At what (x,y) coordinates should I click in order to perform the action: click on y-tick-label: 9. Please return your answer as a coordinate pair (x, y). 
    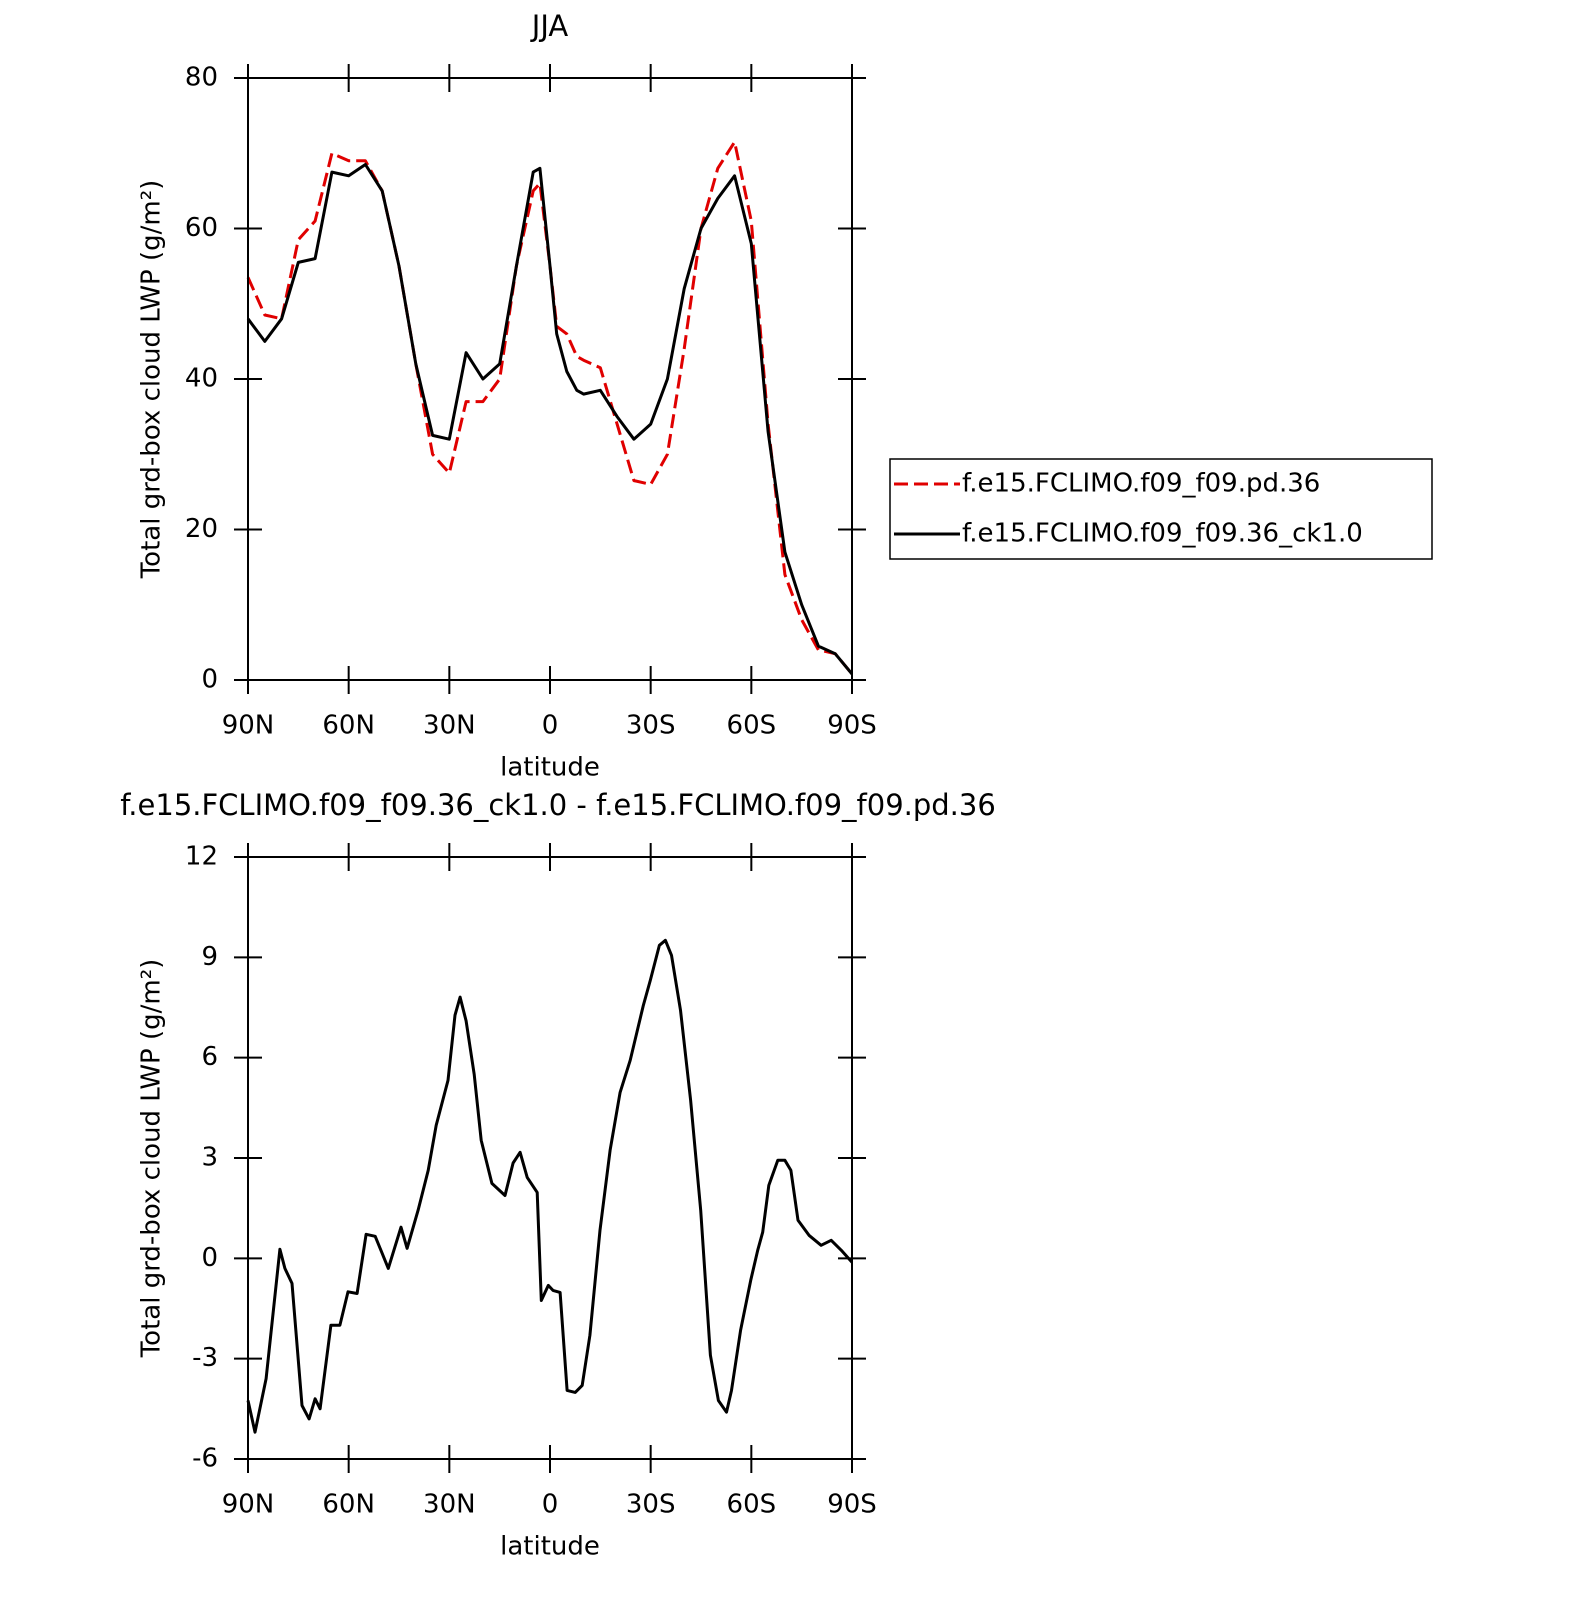
    Looking at the image, I should click on (209, 957).